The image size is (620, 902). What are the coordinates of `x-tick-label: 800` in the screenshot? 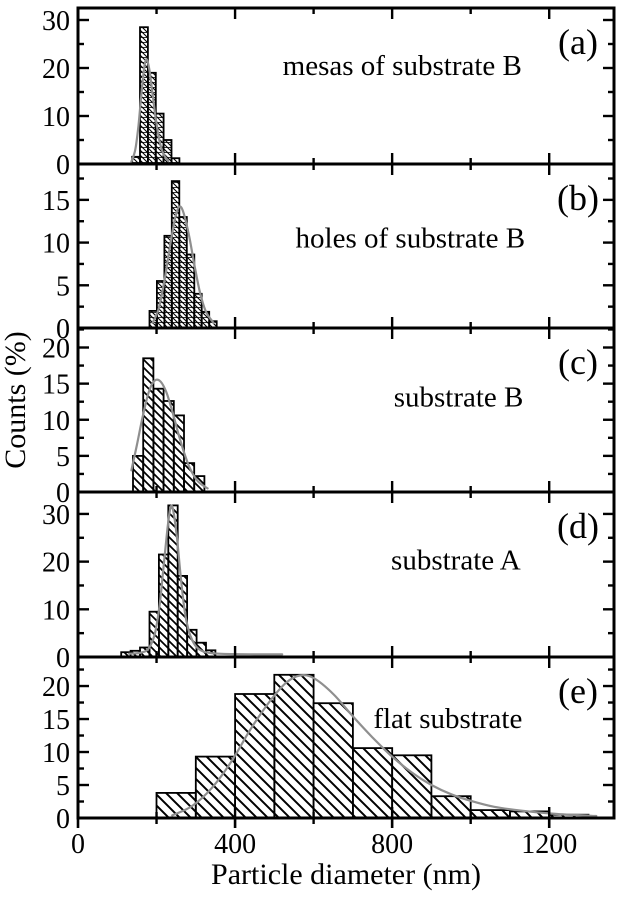 It's located at (392, 844).